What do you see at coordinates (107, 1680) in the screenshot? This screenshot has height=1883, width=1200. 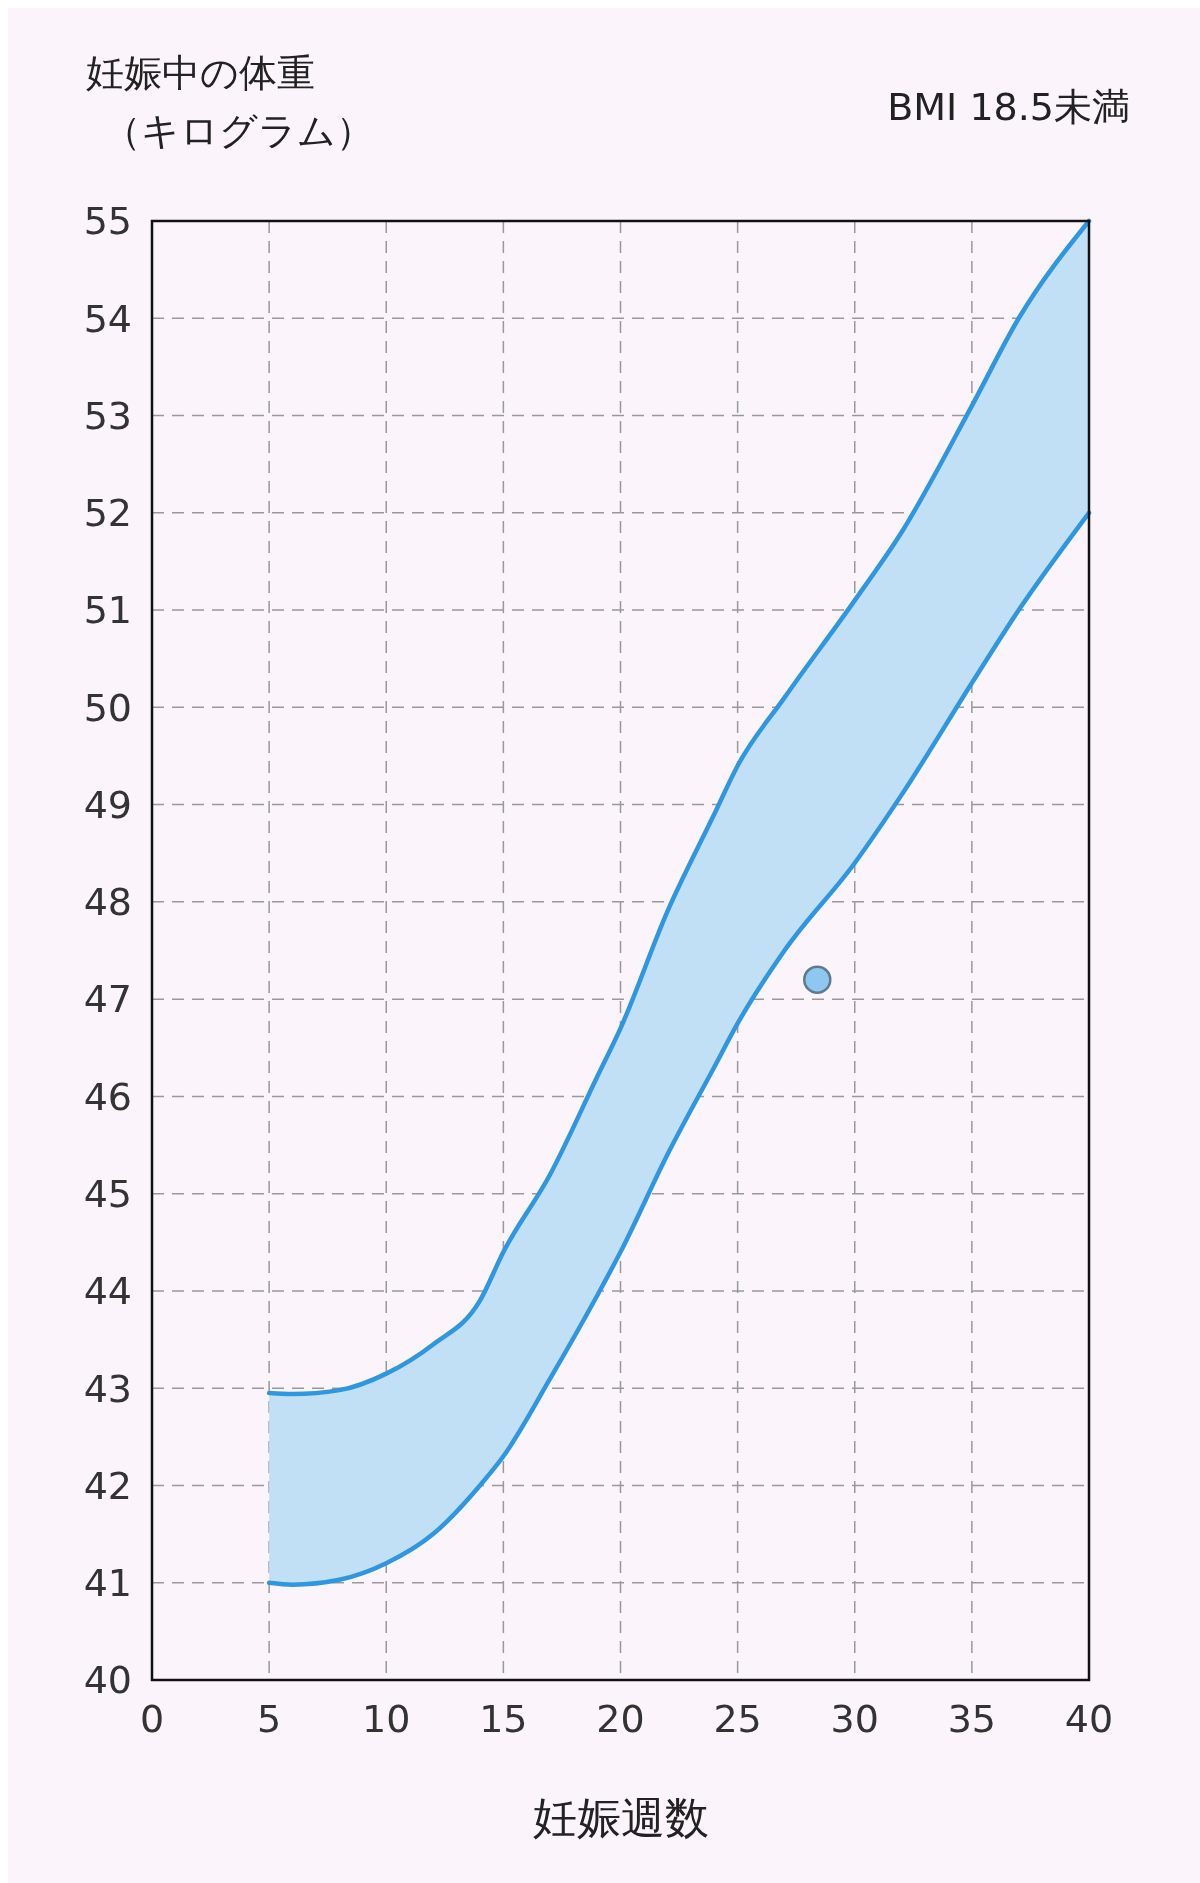 I see `y-tick-label: 40` at bounding box center [107, 1680].